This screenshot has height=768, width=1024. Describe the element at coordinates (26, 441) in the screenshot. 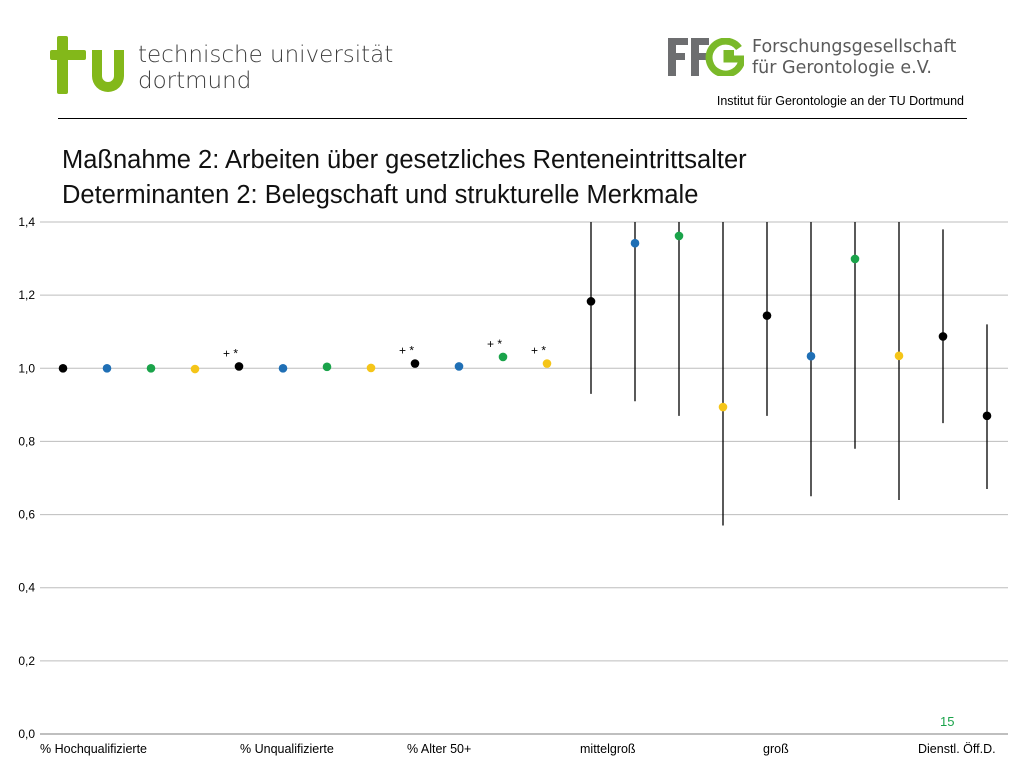

I see `y-tick-label: 0,8` at that location.